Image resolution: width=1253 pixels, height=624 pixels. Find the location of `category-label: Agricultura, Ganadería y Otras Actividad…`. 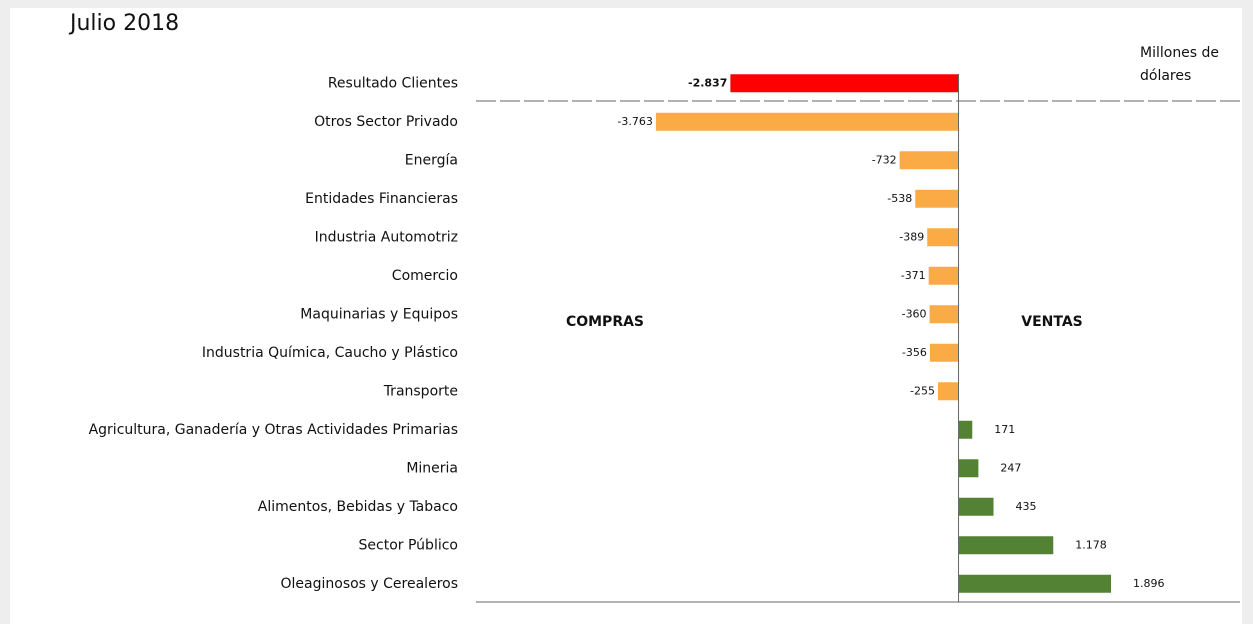

category-label: Agricultura, Ganadería y Otras Actividad… is located at coordinates (273, 430).